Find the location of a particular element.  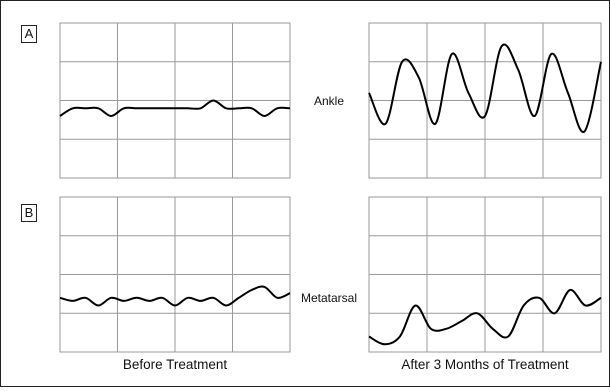

site-label-ankle: Ankle is located at coordinates (329, 101).